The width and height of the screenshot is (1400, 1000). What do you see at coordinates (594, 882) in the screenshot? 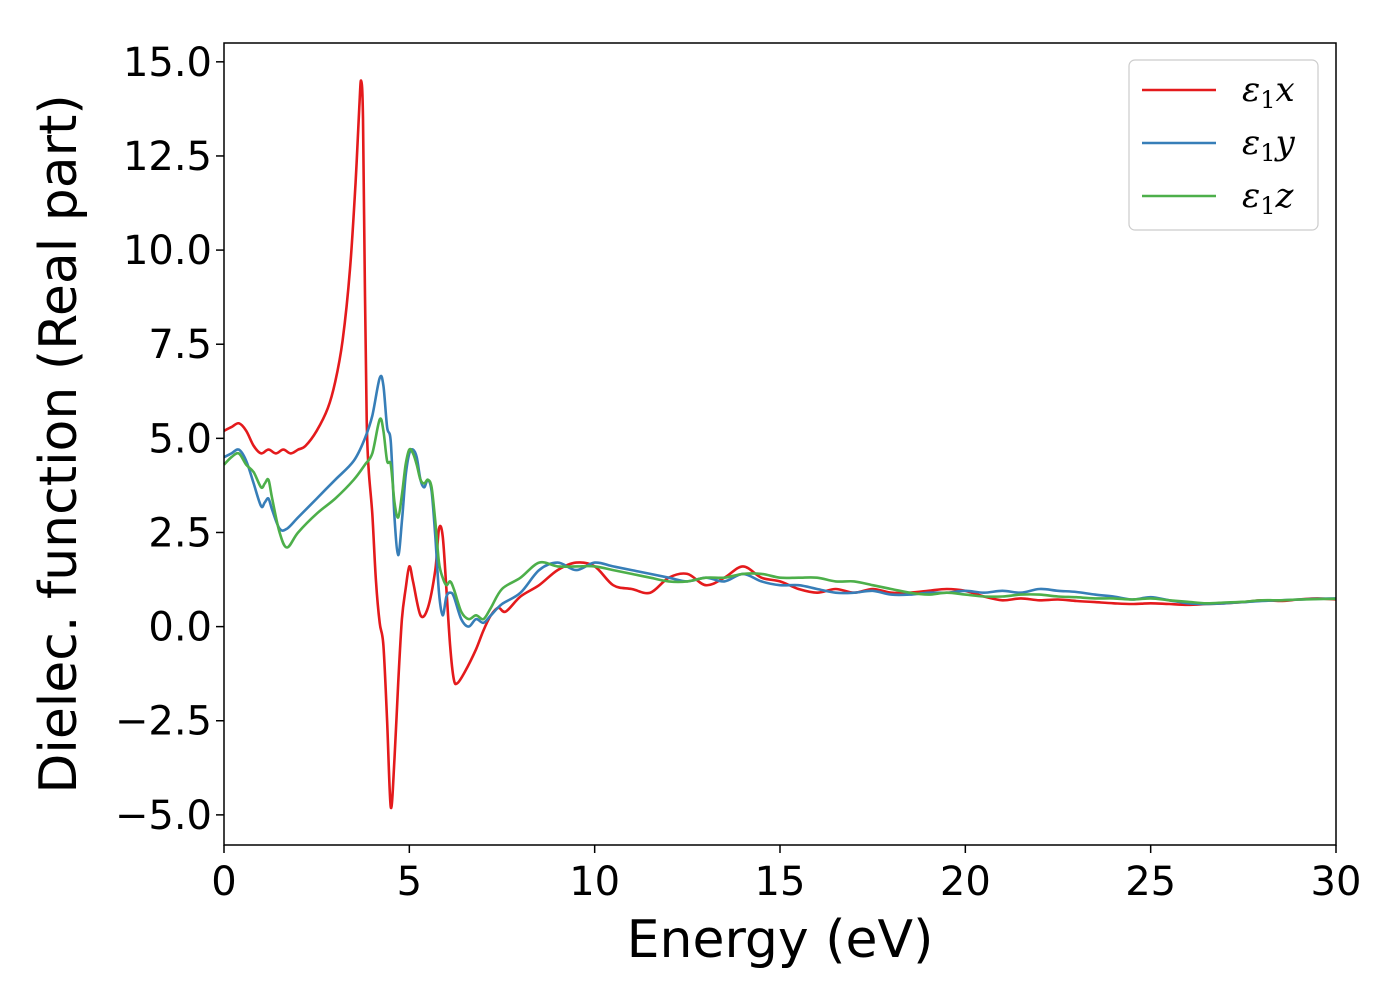
I see `x-tick-label: 10` at bounding box center [594, 882].